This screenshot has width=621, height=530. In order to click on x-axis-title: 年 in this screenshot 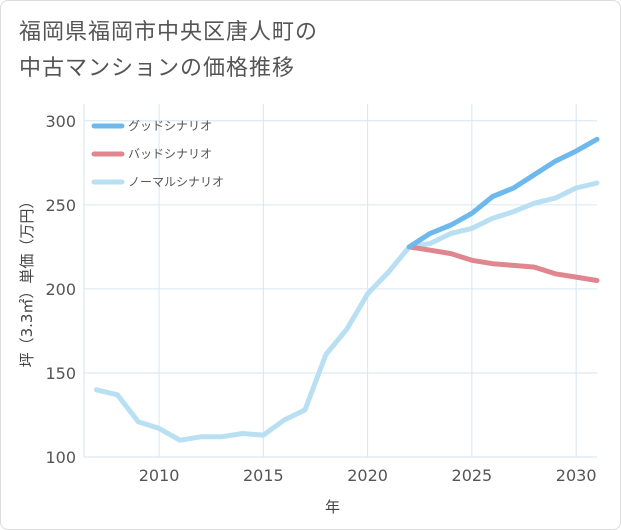, I will do `click(332, 507)`.